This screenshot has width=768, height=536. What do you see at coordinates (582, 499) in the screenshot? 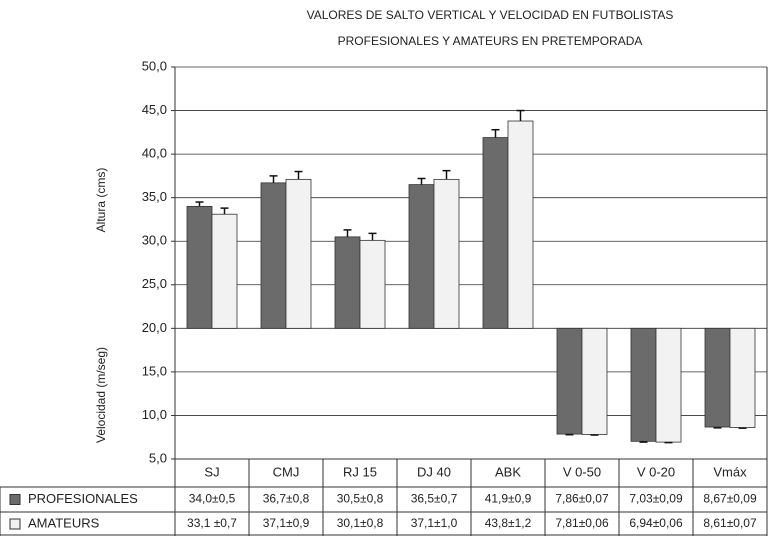
I see `table-cell: 7,86±0,07` at bounding box center [582, 499].